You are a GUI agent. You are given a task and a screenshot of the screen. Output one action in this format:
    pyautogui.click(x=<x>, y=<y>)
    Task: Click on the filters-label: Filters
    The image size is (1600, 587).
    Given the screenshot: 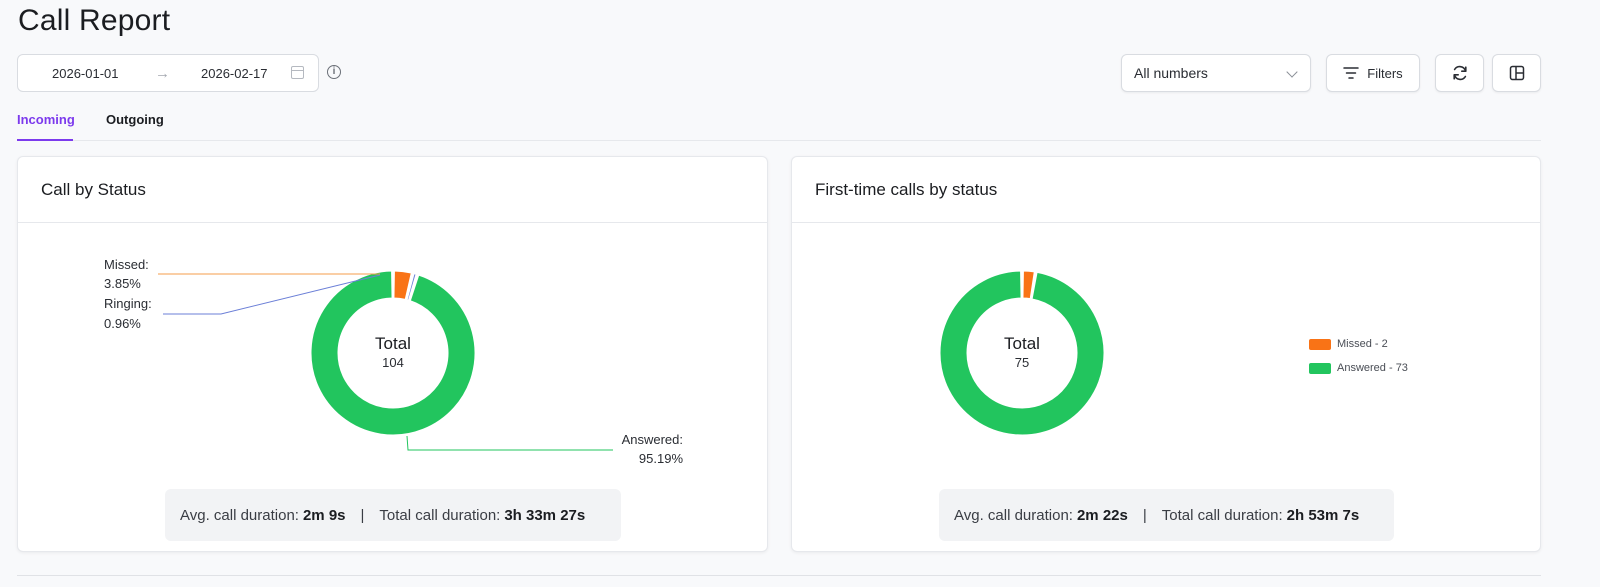 What is the action you would take?
    pyautogui.click(x=1385, y=73)
    